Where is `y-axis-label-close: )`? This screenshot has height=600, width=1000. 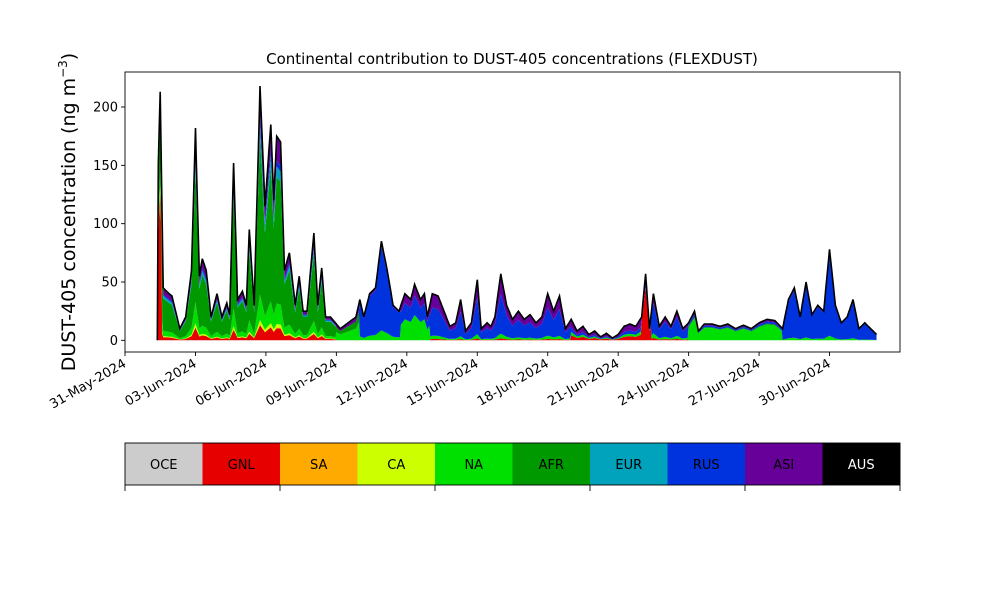
y-axis-label-close: ) is located at coordinates (69, 56).